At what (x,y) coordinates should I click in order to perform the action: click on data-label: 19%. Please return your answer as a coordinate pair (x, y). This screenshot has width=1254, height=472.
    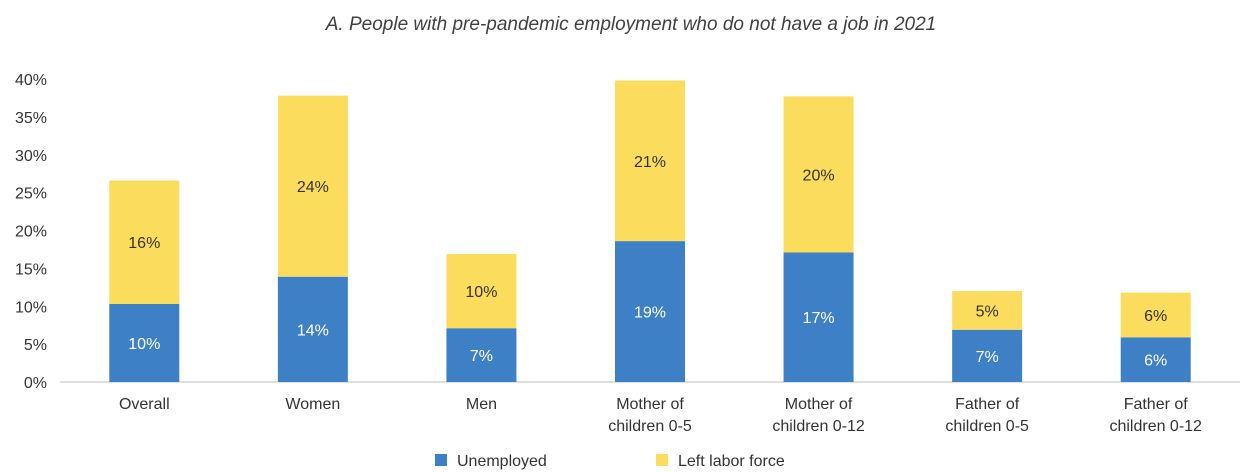
    Looking at the image, I should click on (650, 313).